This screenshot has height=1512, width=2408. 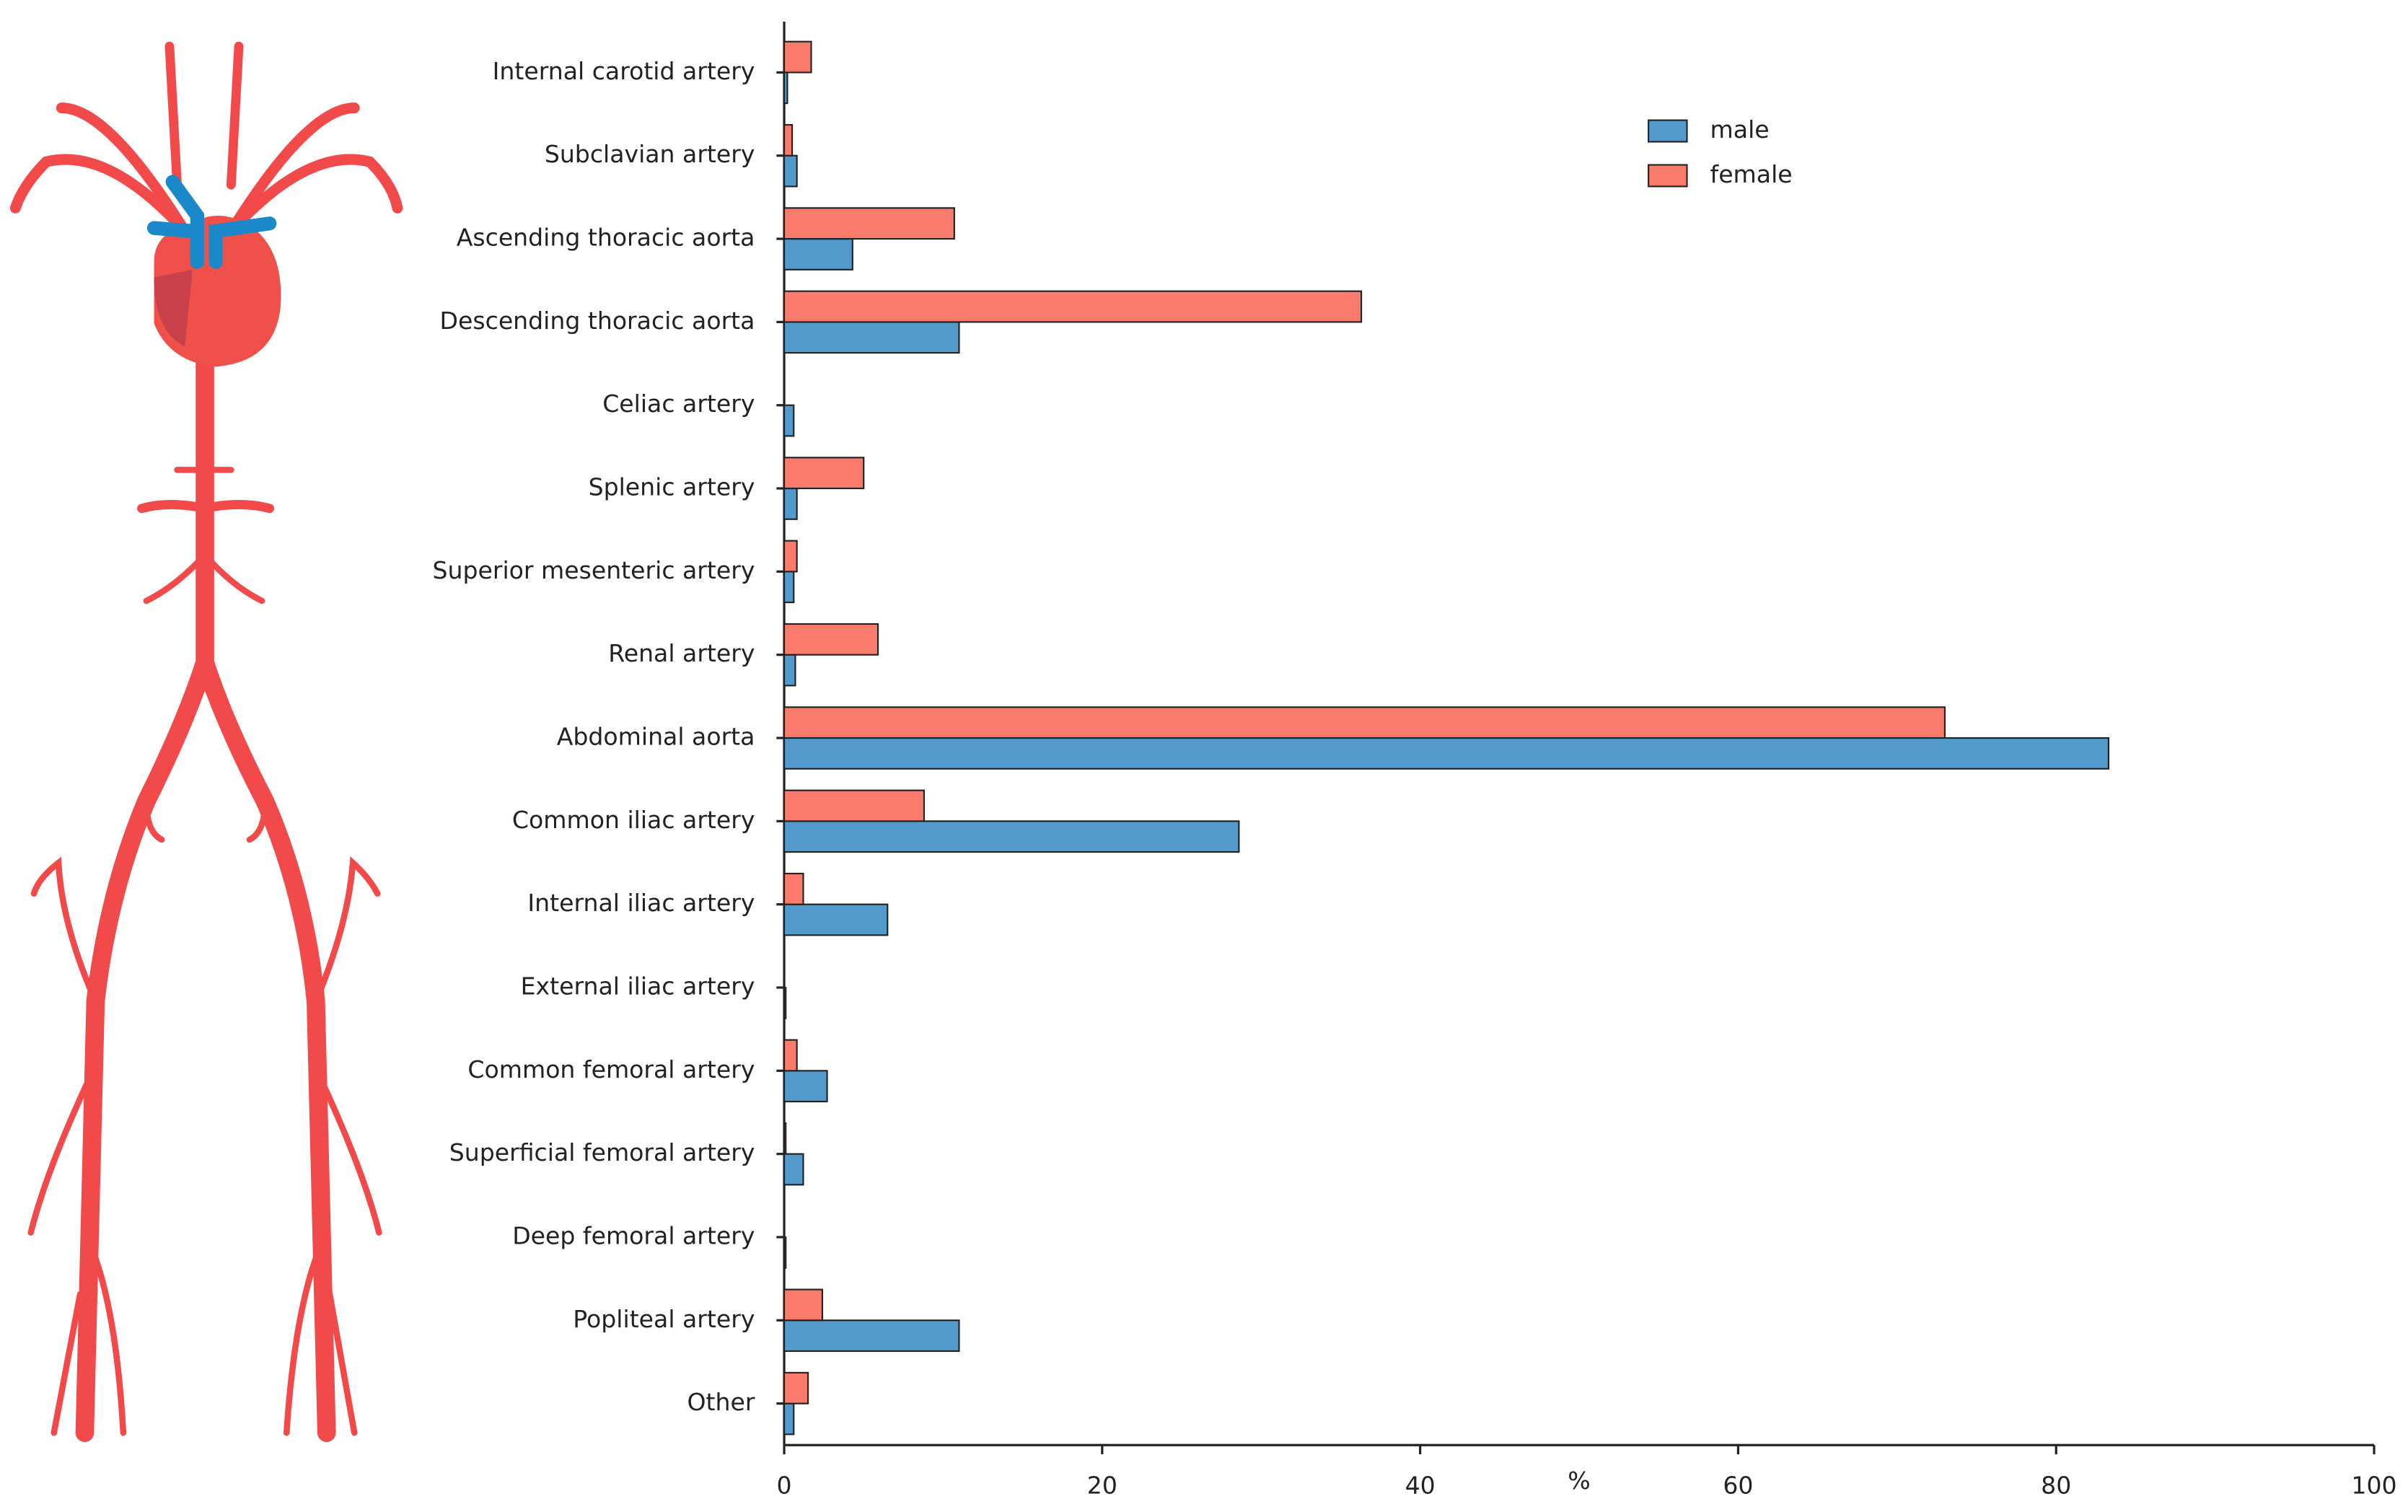 What do you see at coordinates (1740, 130) in the screenshot?
I see `legend-label: male` at bounding box center [1740, 130].